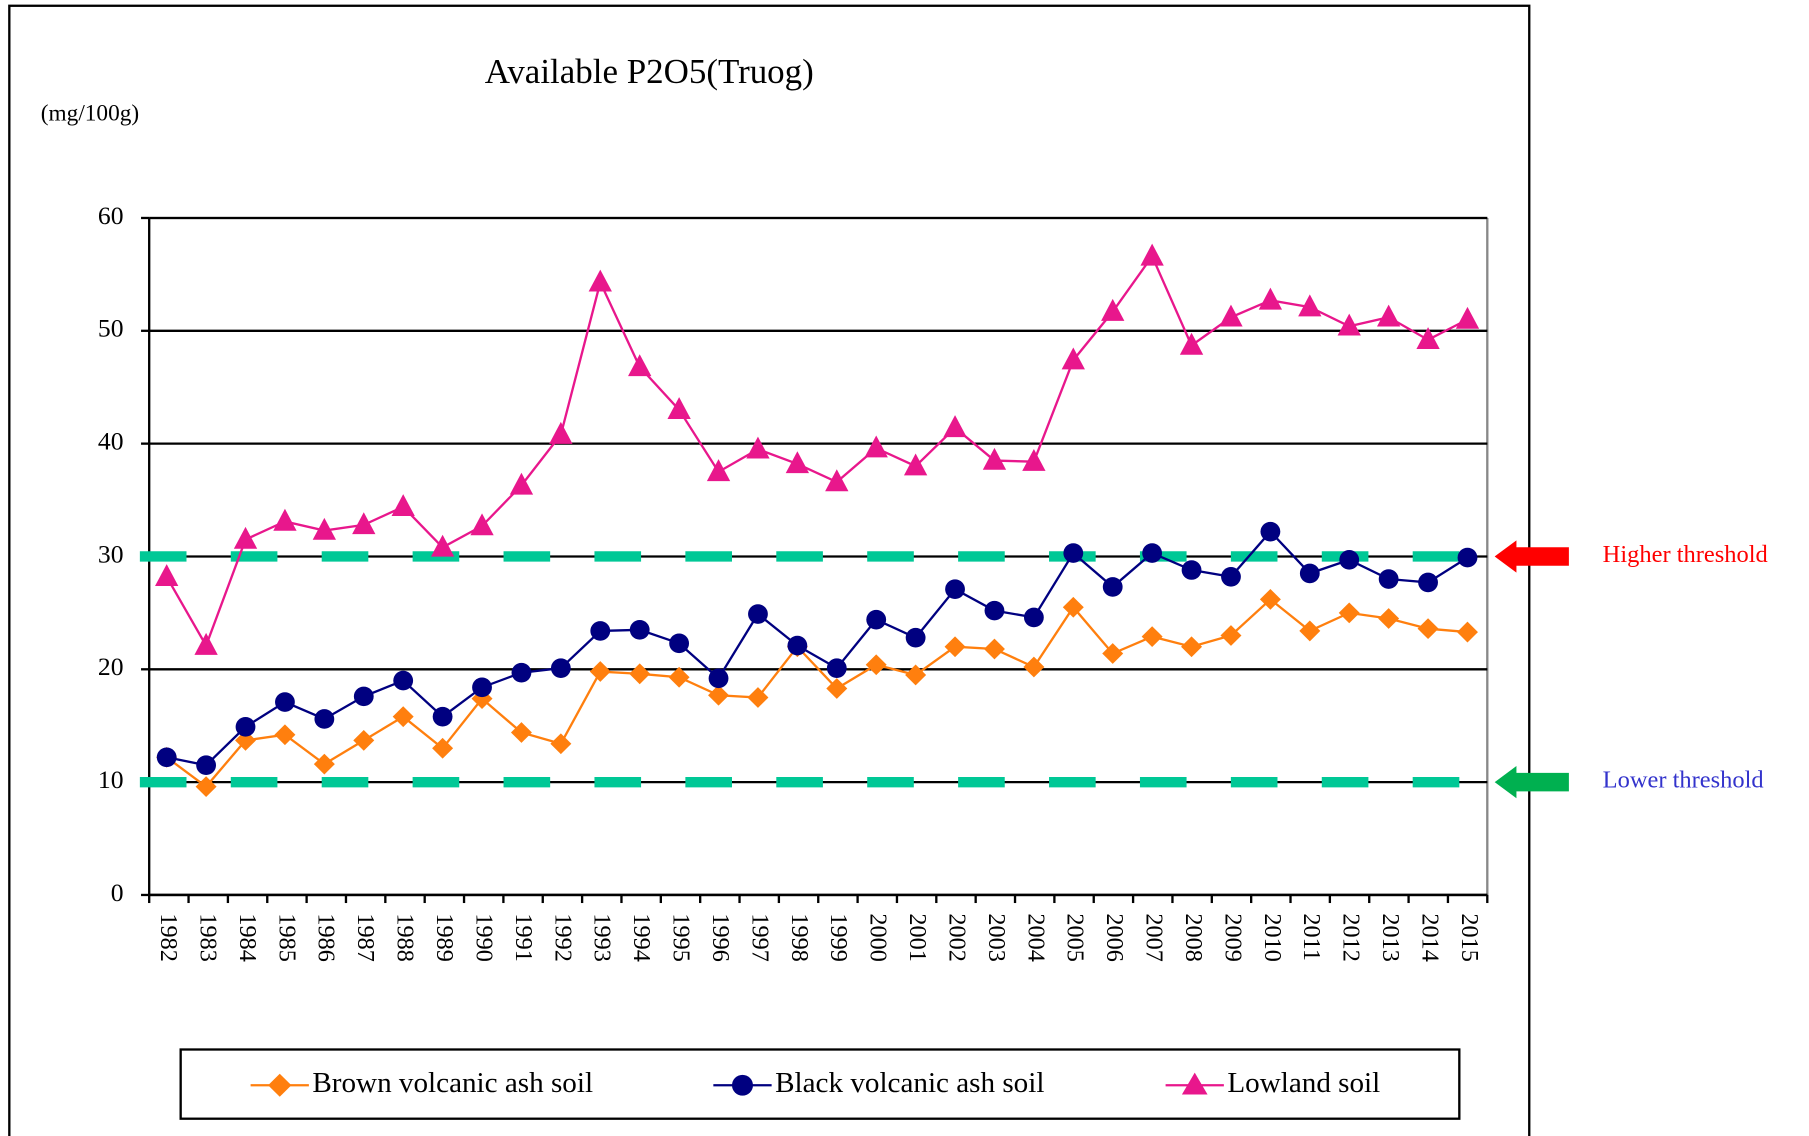 The width and height of the screenshot is (1809, 1136). Describe the element at coordinates (117, 892) in the screenshot. I see `y-tick-label: 0` at that location.